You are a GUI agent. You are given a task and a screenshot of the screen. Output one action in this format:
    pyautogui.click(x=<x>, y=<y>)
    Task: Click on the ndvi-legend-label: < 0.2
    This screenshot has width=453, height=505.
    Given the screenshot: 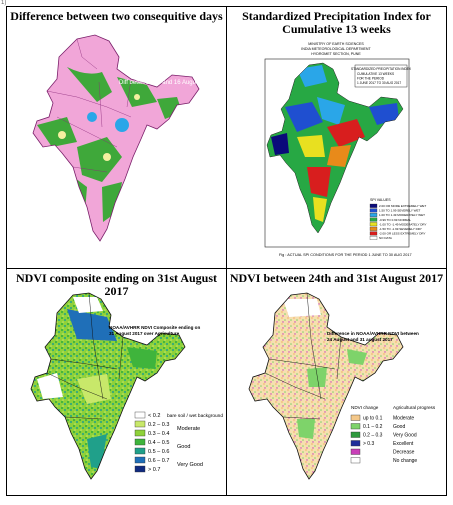 What is the action you would take?
    pyautogui.click(x=154, y=416)
    